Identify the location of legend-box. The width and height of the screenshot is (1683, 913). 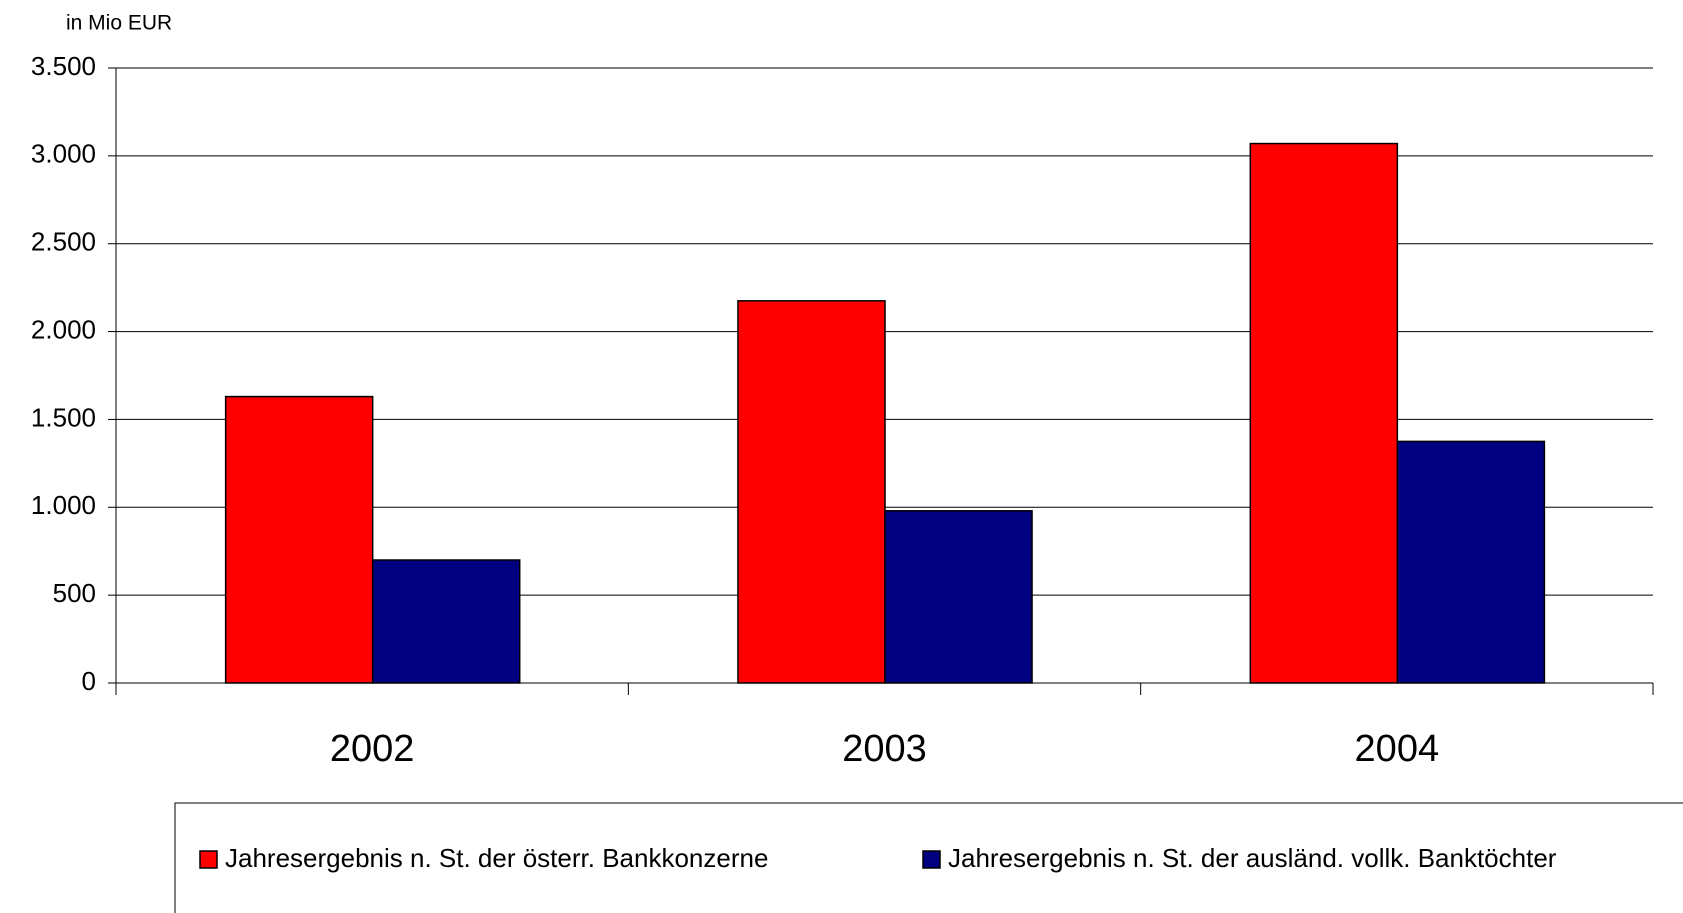
(928, 857).